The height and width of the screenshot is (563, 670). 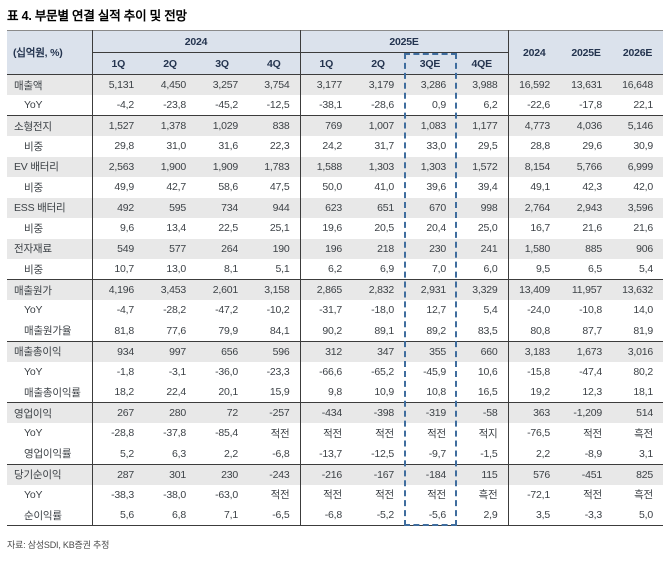 I want to click on value-cell: 28,8, so click(x=533, y=146).